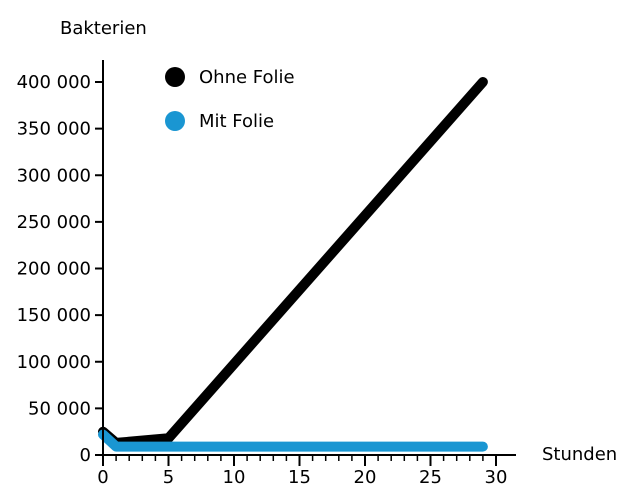 The image size is (625, 487). What do you see at coordinates (496, 477) in the screenshot?
I see `x-tick-label: 30` at bounding box center [496, 477].